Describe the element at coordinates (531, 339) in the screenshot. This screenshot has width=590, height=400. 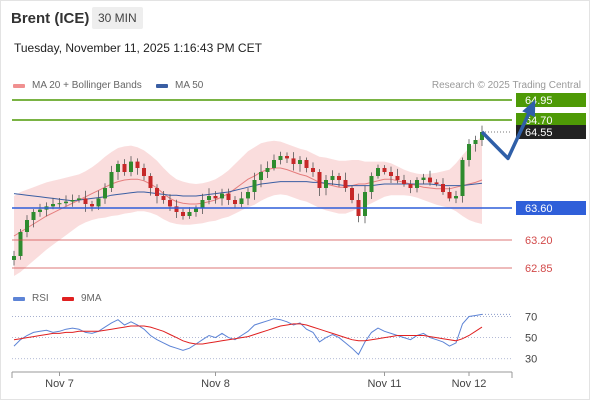
I see `rsi-tick-50: 50` at that location.